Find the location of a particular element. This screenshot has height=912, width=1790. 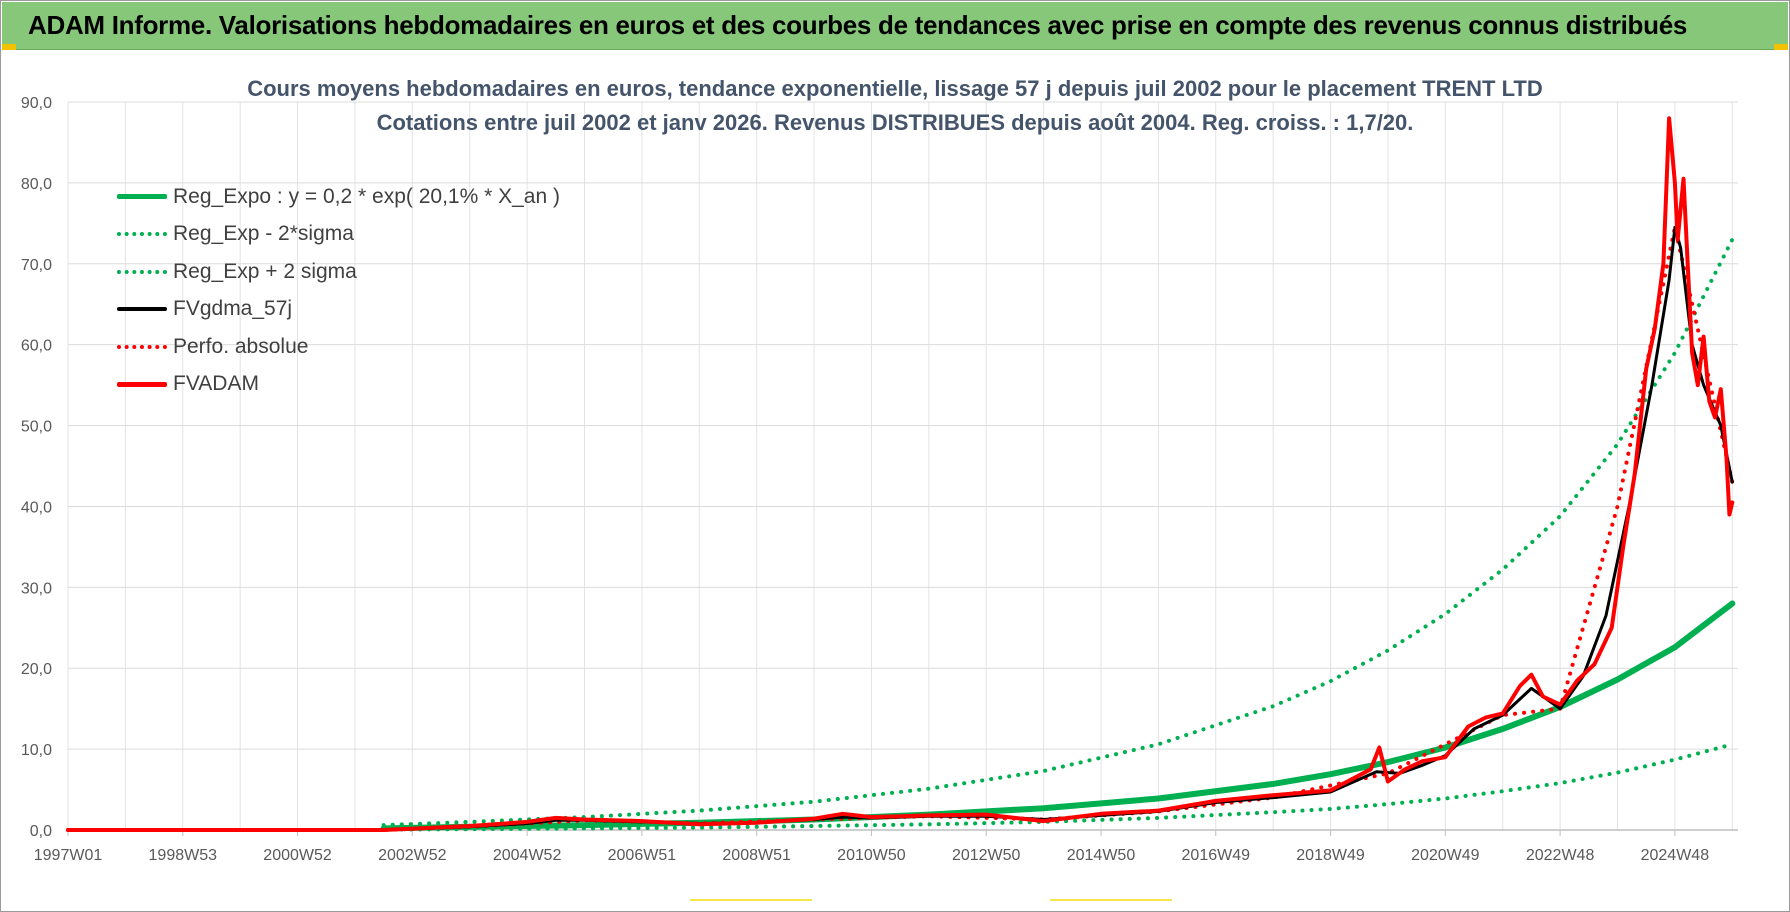

x-tick-label: 2022W48 is located at coordinates (1560, 855).